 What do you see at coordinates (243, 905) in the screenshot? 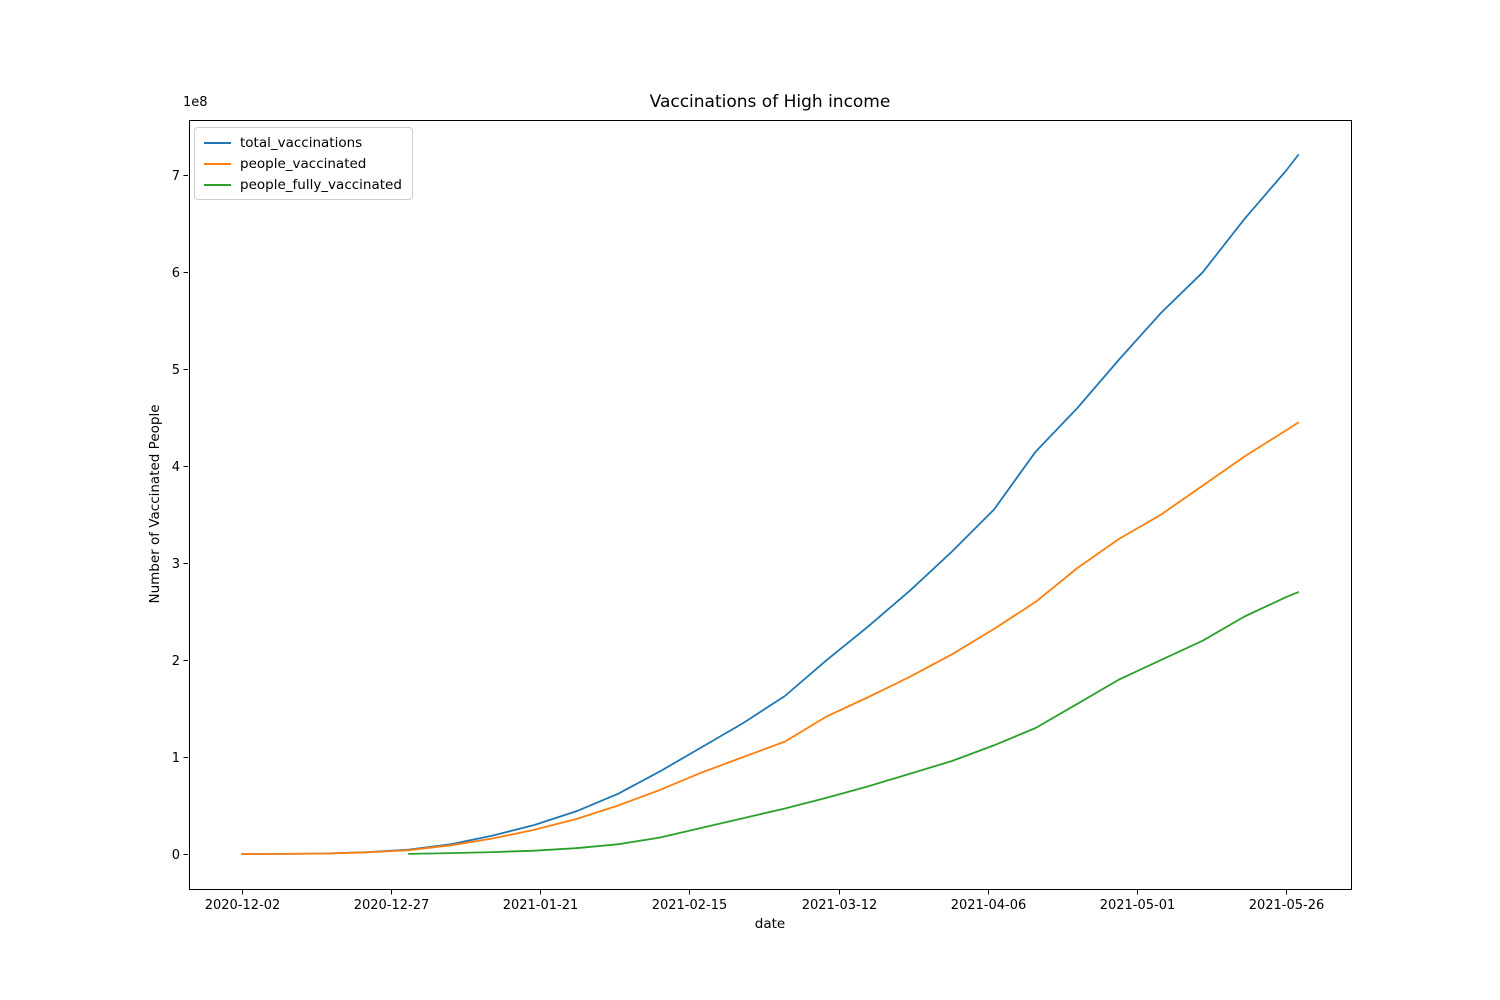
I see `x-tick-label: 2020-12-02` at bounding box center [243, 905].